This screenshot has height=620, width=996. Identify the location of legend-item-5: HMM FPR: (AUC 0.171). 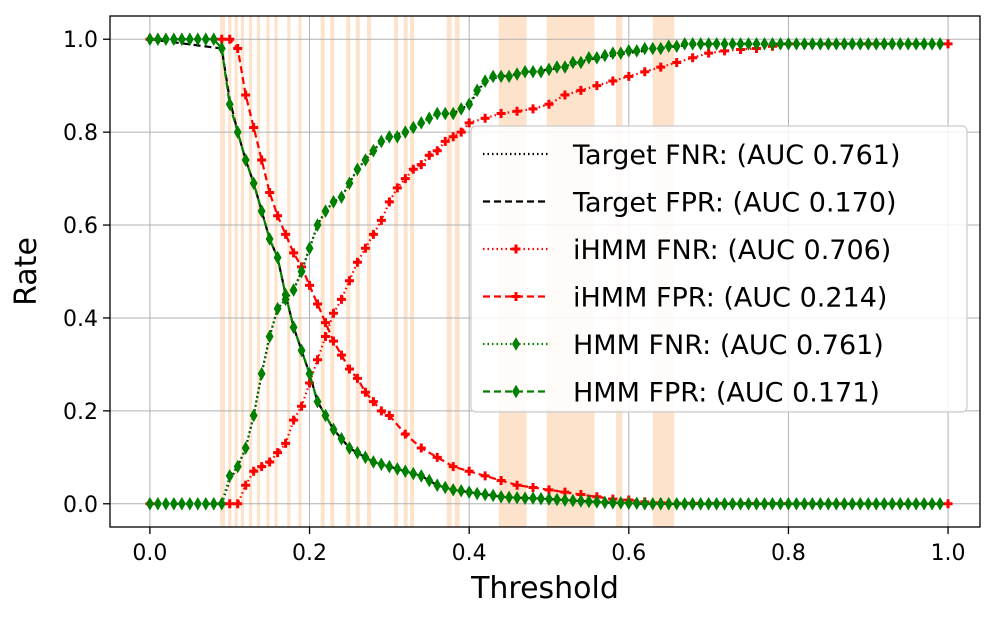
(681, 393).